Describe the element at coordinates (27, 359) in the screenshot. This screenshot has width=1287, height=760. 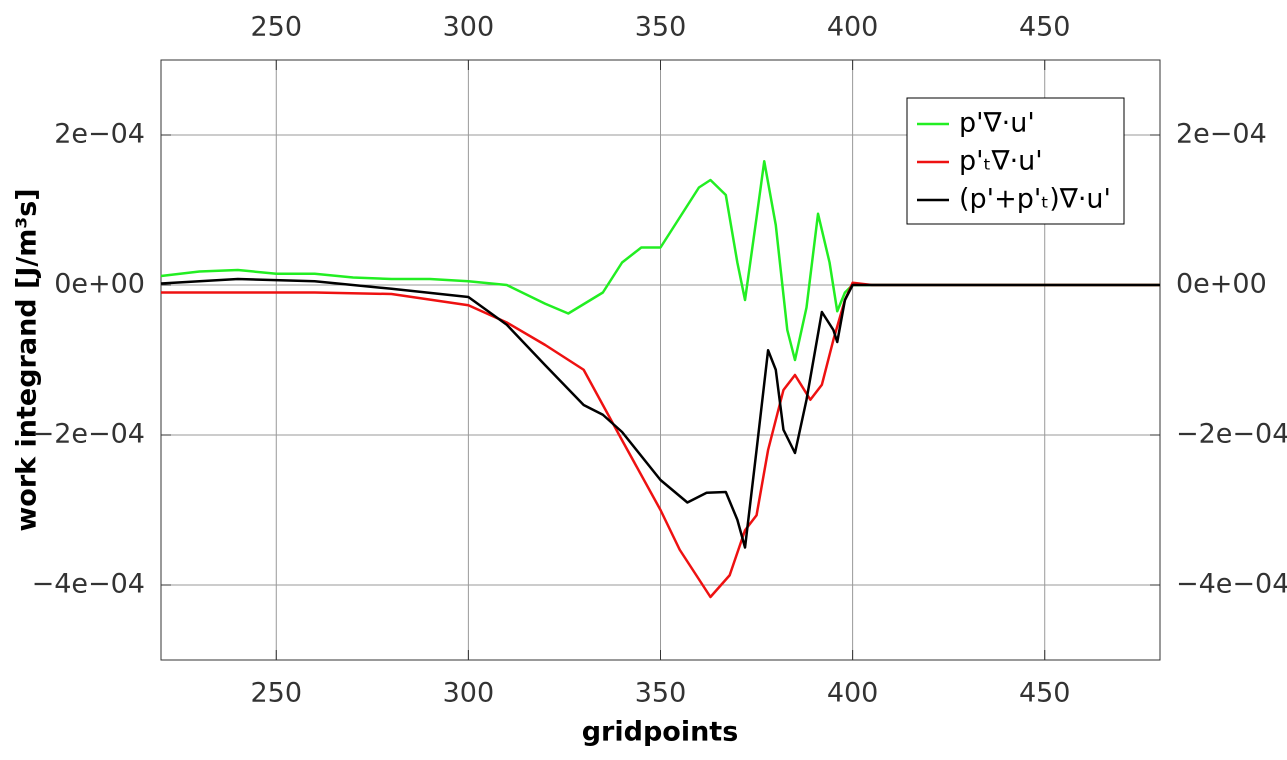
I see `y-axis-label: work integrand [J/m³s]` at that location.